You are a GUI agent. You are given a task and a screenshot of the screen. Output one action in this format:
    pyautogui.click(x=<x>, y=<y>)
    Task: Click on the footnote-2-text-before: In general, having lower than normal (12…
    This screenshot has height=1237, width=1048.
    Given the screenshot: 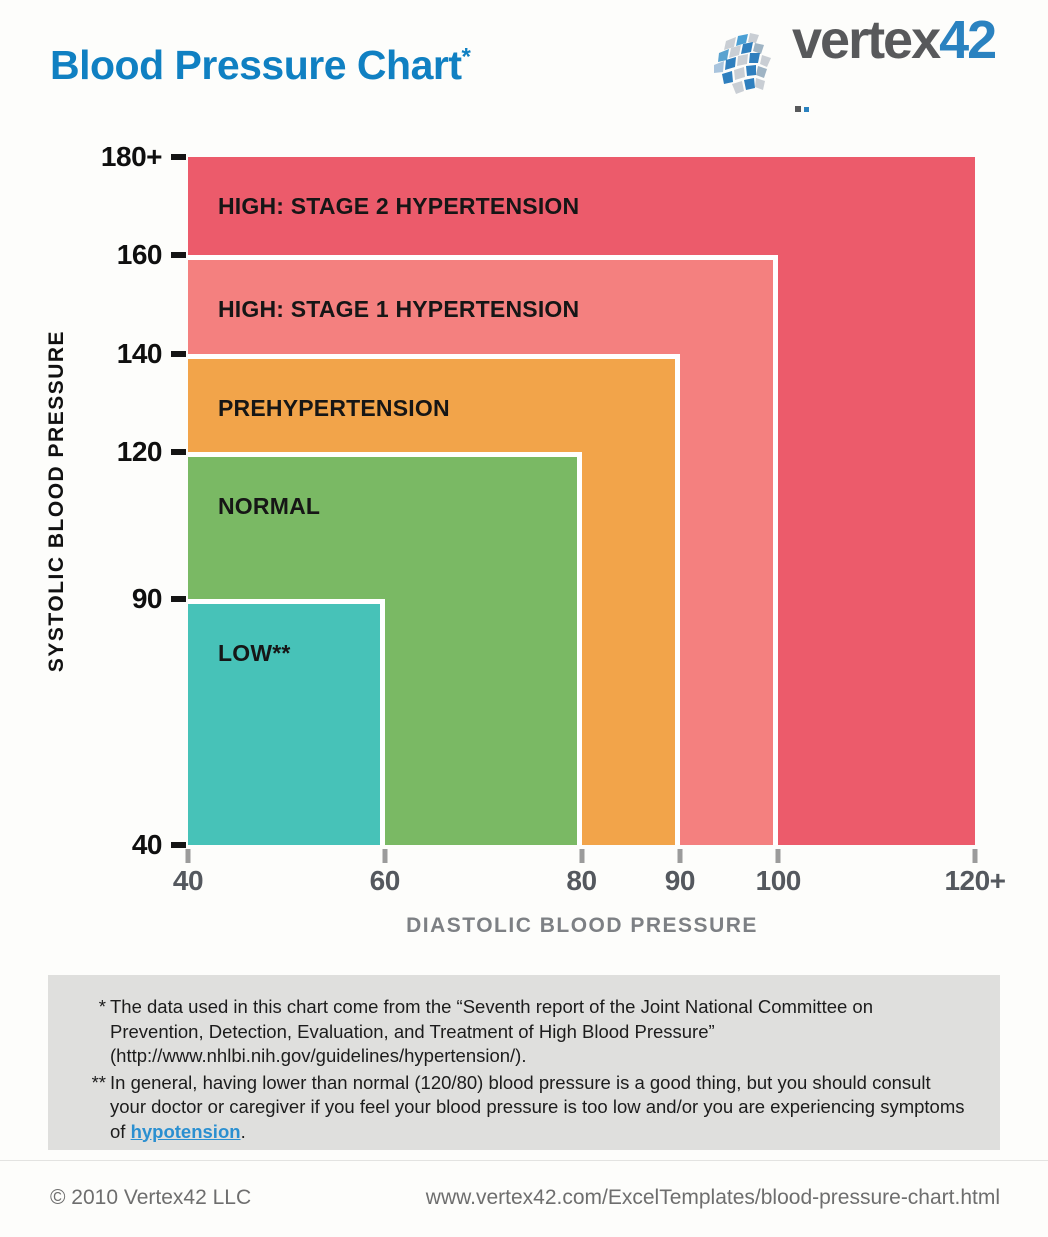 What is the action you would take?
    pyautogui.click(x=537, y=1106)
    